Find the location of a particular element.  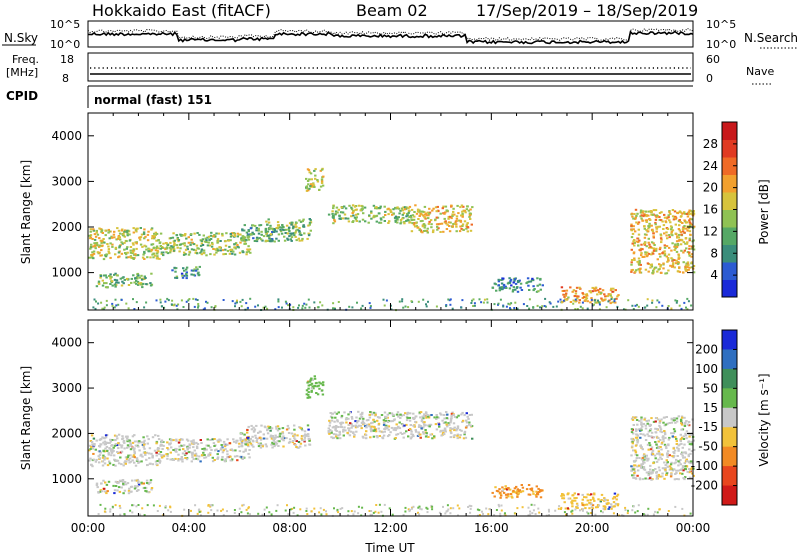

y-tick-label-1: 2000 is located at coordinates (66, 227).